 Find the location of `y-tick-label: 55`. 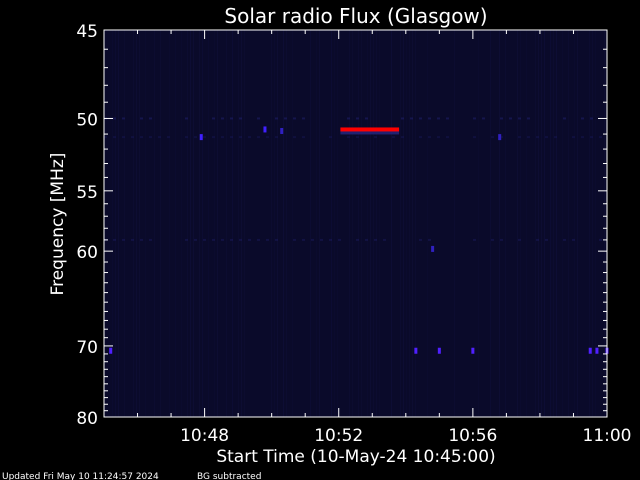

y-tick-label: 55 is located at coordinates (87, 193).